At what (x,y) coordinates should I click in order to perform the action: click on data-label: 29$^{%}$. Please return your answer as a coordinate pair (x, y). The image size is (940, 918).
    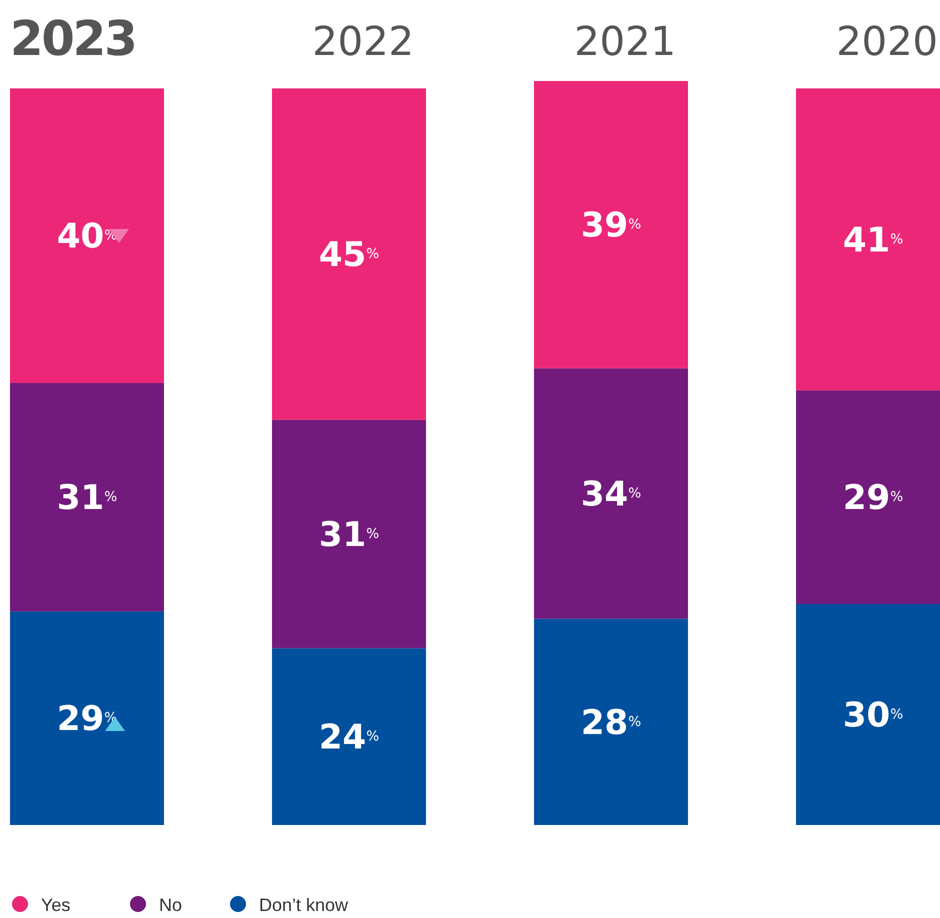
    Looking at the image, I should click on (873, 498).